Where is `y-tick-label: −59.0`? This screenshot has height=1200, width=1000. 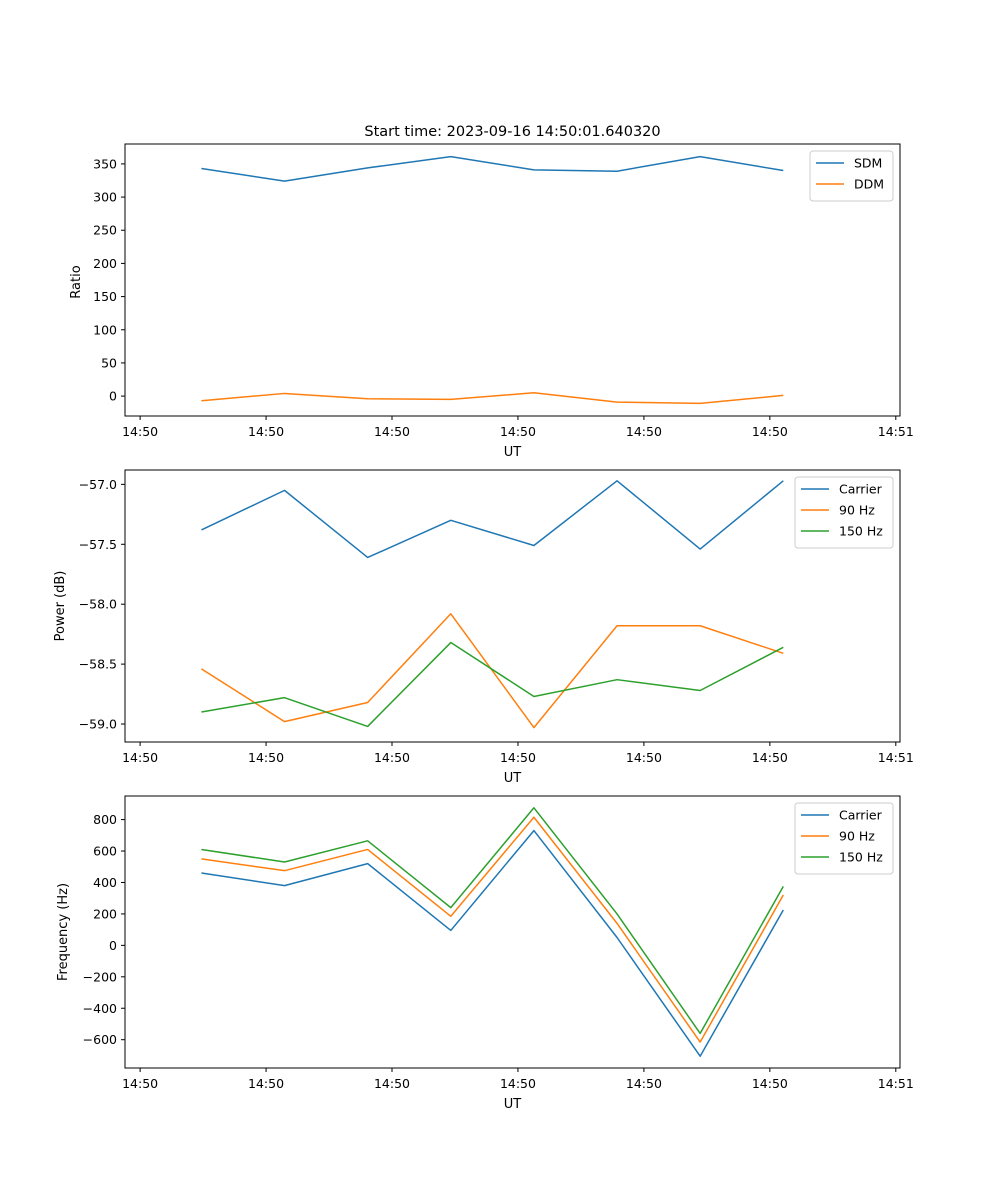 y-tick-label: −59.0 is located at coordinates (98, 724).